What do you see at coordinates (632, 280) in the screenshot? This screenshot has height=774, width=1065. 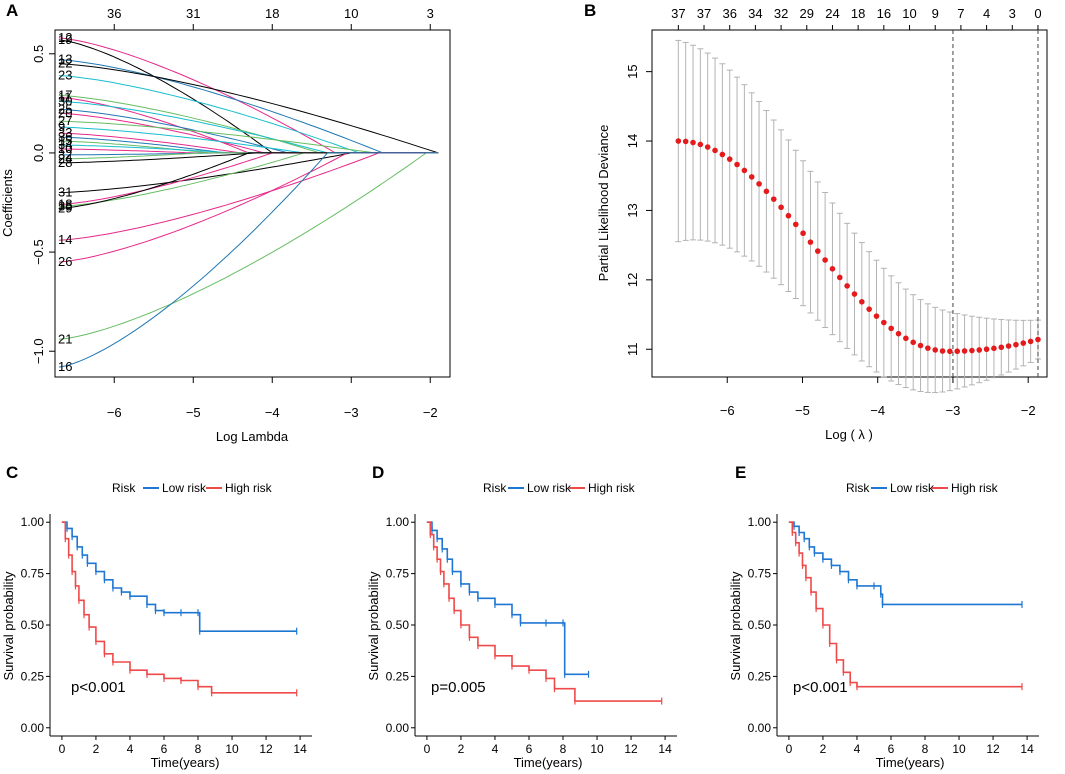 I see `y-tick-label: 12` at bounding box center [632, 280].